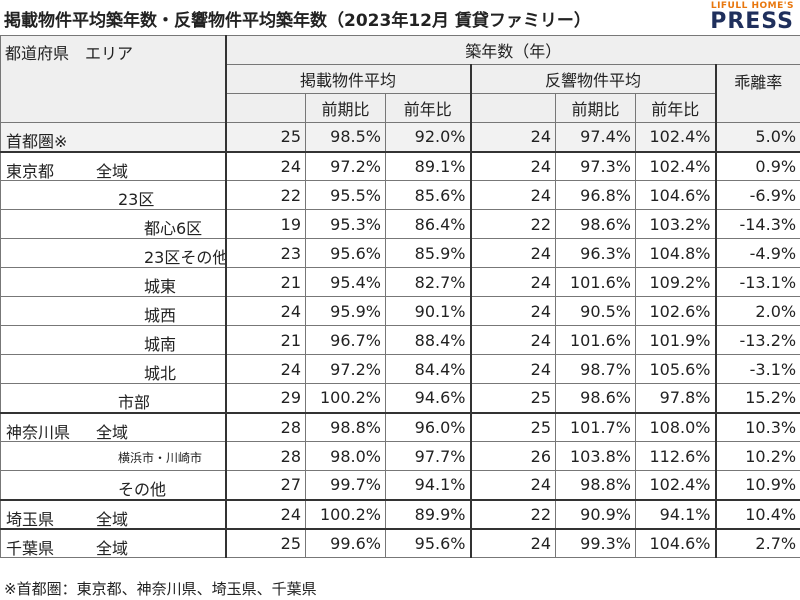 Image resolution: width=800 pixels, height=600 pixels. Describe the element at coordinates (400, 427) in the screenshot. I see `table-row: 神奈川県 全域 28 98.8% 96.0% 25 101.7% 108.0% 10.3%` at that location.